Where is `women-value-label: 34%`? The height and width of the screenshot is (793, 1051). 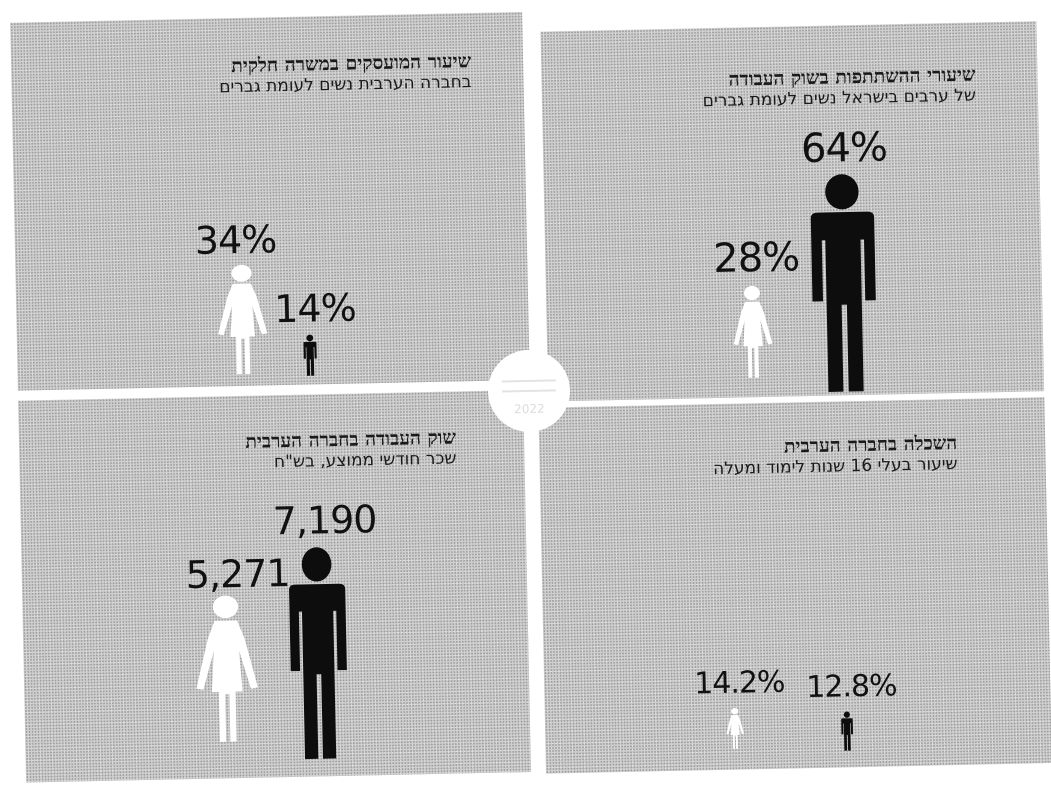
women-value-label: 34% is located at coordinates (235, 240).